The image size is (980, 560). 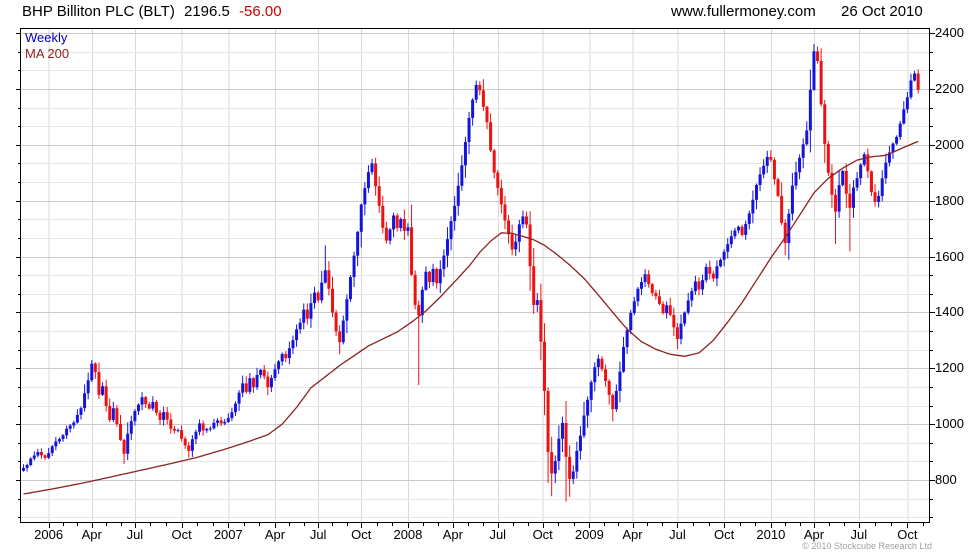 What do you see at coordinates (882, 11) in the screenshot?
I see `date-label: 26 Oct 2010` at bounding box center [882, 11].